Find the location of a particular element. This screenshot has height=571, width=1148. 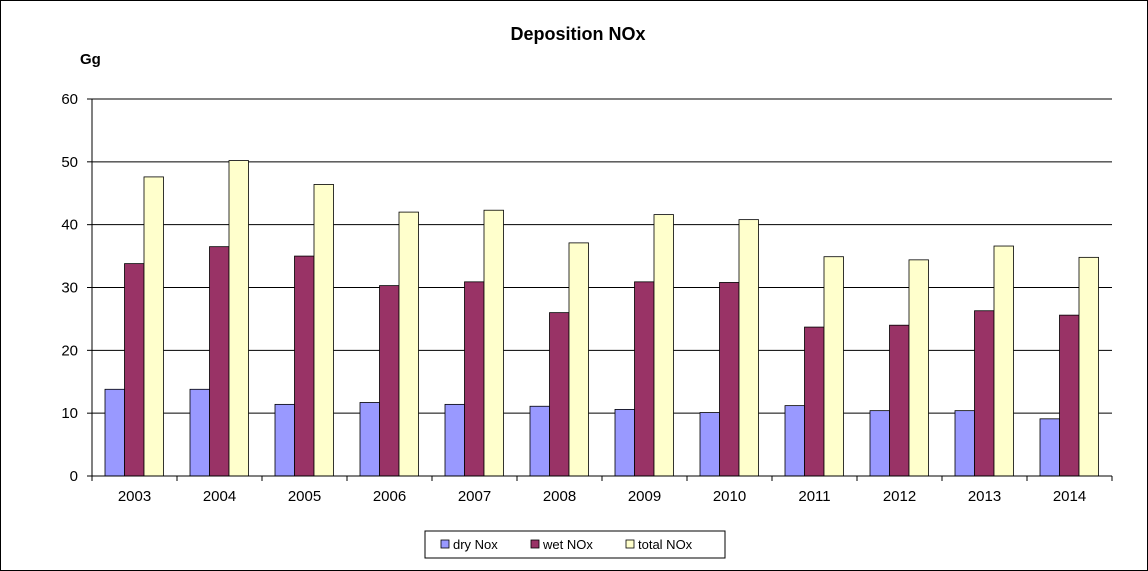

legend-label: total NOx is located at coordinates (665, 544).